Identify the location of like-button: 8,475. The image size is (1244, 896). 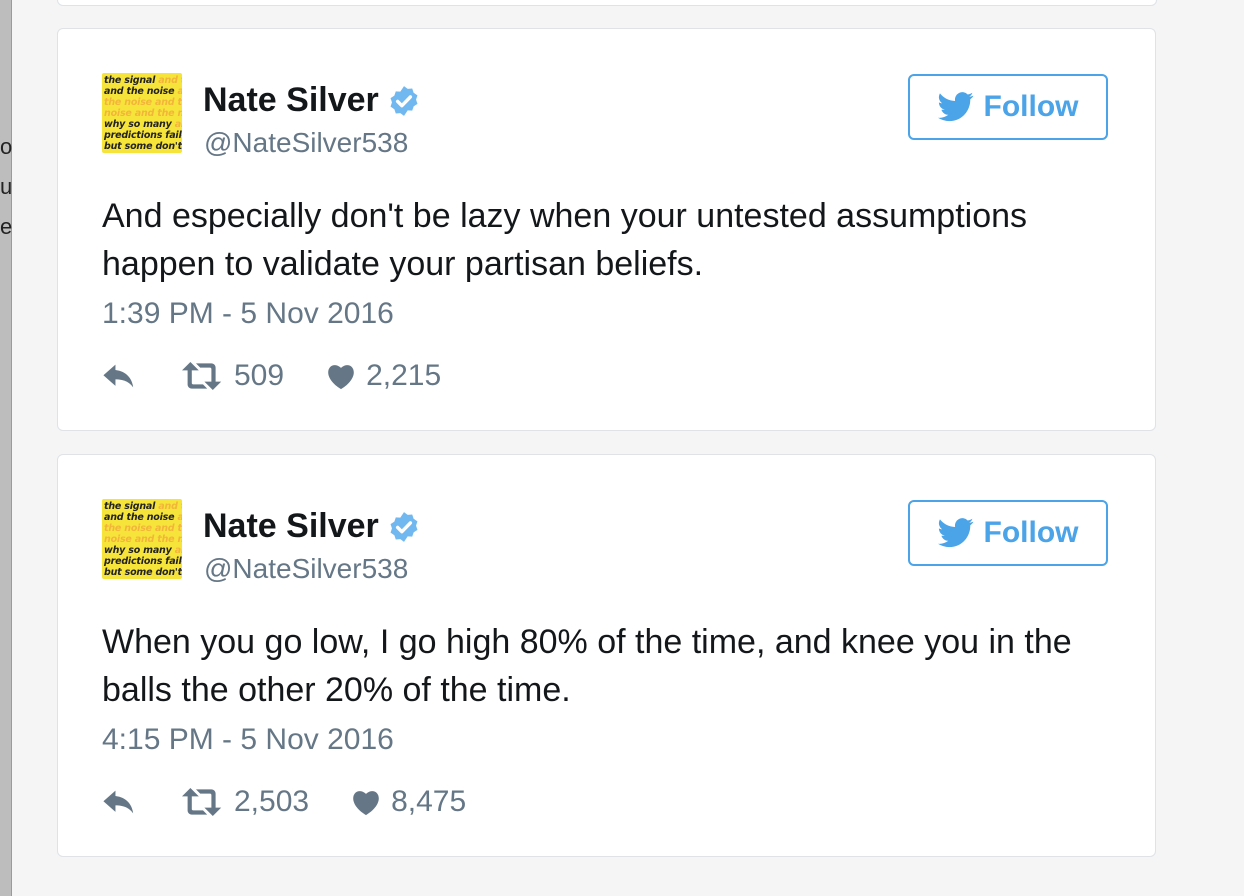
(408, 802).